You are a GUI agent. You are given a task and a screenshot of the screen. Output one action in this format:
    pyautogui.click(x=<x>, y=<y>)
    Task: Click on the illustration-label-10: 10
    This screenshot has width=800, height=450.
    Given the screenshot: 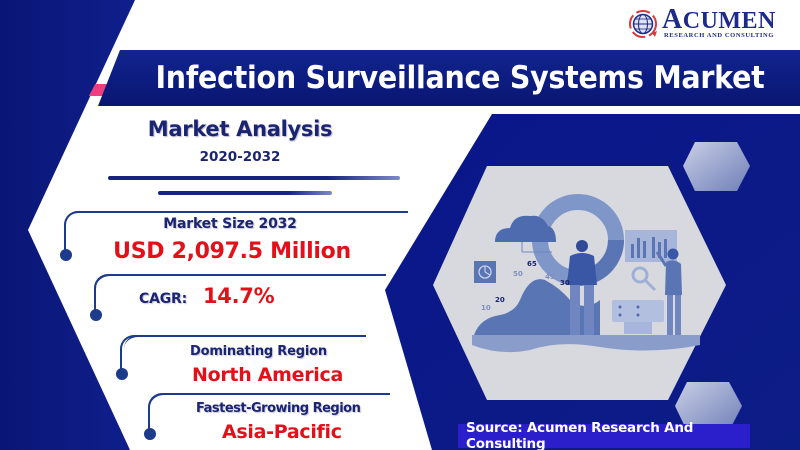 What is the action you would take?
    pyautogui.click(x=486, y=308)
    